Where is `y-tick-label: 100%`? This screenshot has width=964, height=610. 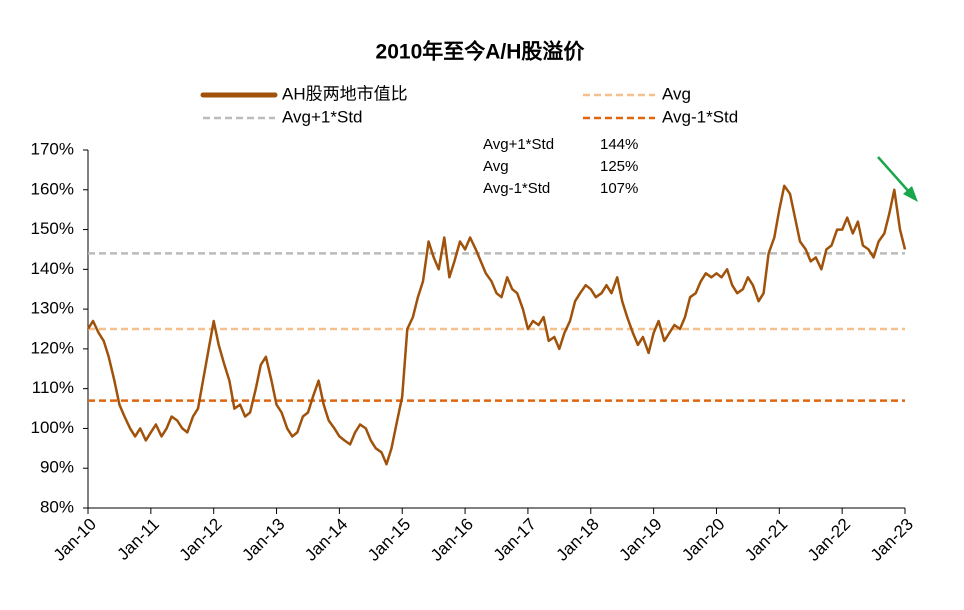
y-tick-label: 100% is located at coordinates (52, 427).